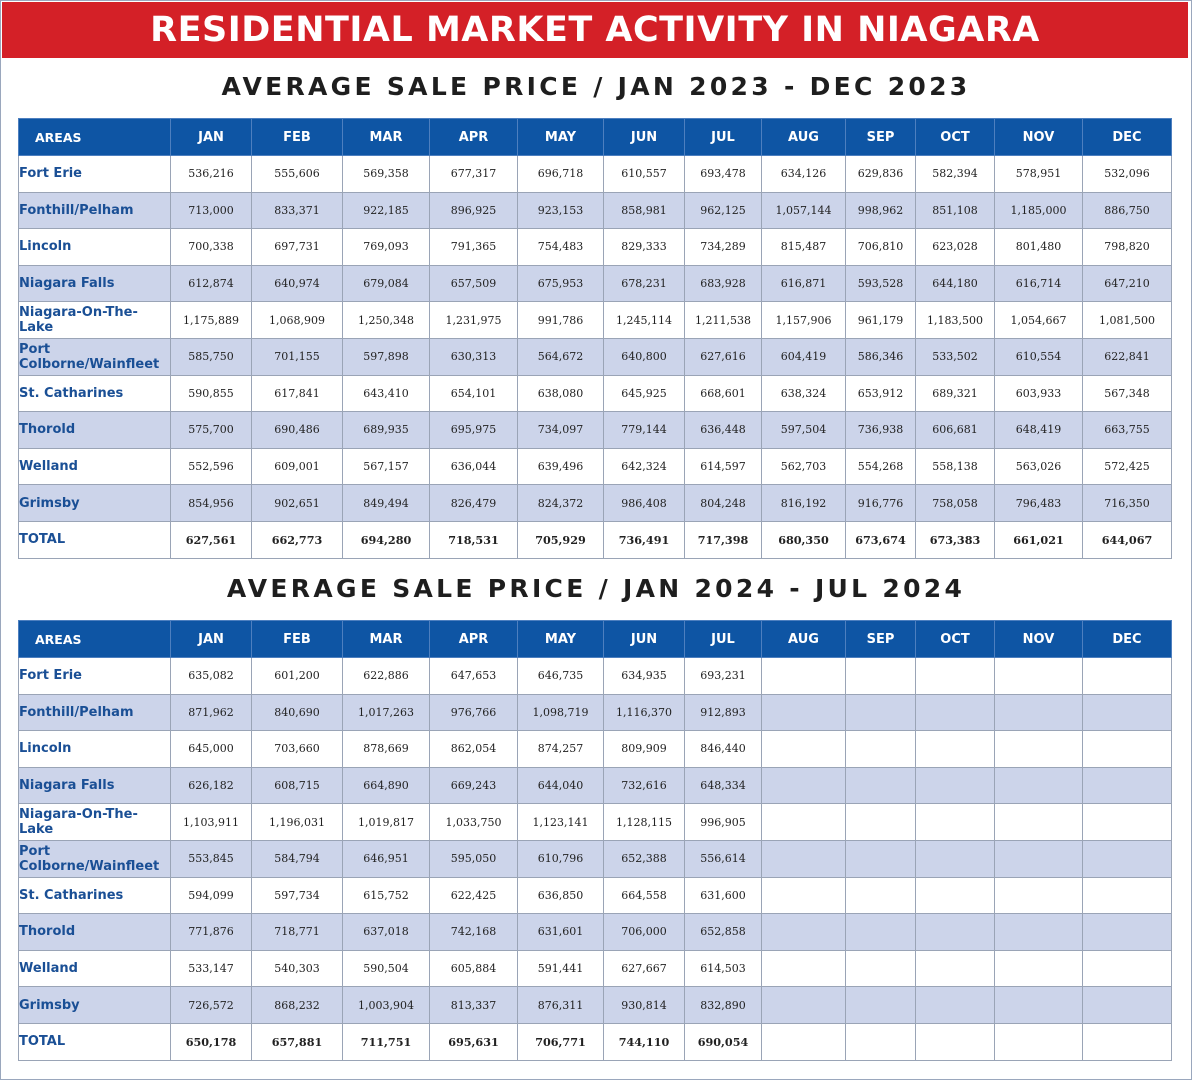  What do you see at coordinates (723, 712) in the screenshot?
I see `price-cell: 912,893` at bounding box center [723, 712].